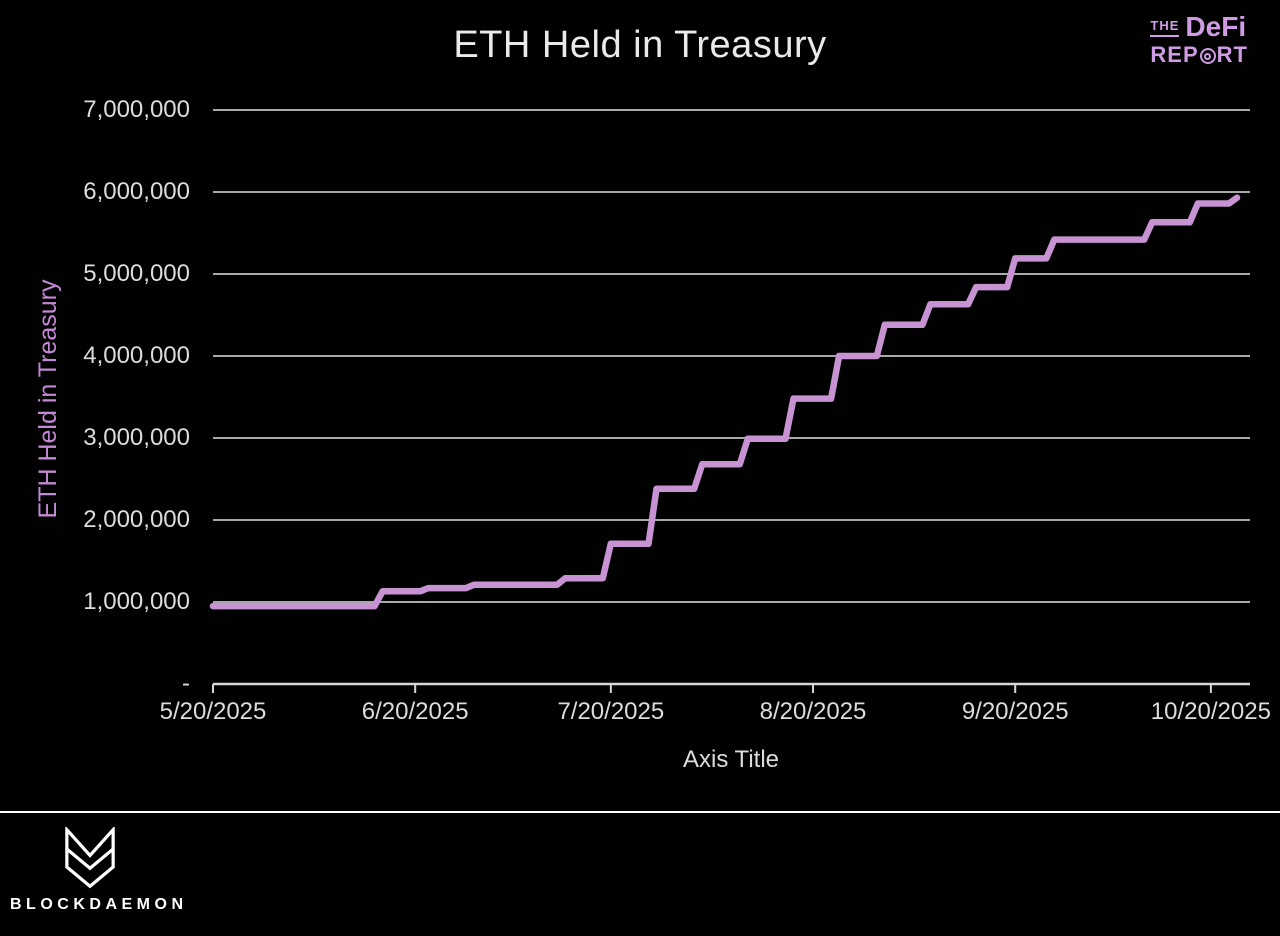  I want to click on y-tick-label: 7,000,000, so click(136, 109).